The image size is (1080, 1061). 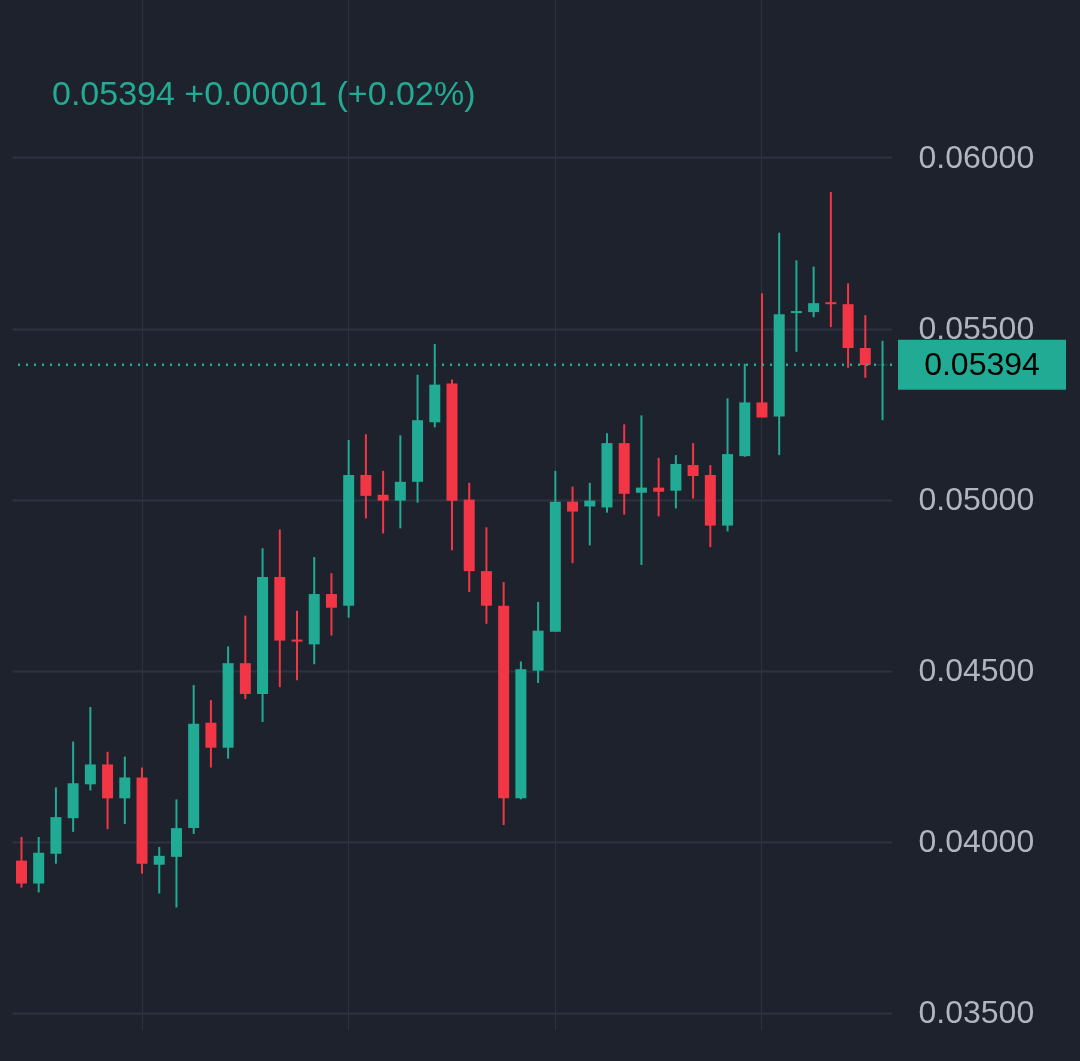 I want to click on text: 0.05394 +0.00001 (+0.02%), so click(x=264, y=93).